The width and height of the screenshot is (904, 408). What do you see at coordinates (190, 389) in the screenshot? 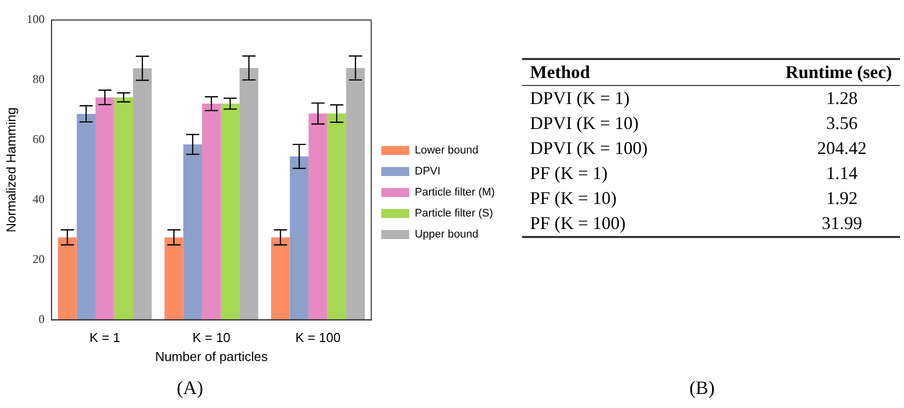
I see `text: (A)` at bounding box center [190, 389].